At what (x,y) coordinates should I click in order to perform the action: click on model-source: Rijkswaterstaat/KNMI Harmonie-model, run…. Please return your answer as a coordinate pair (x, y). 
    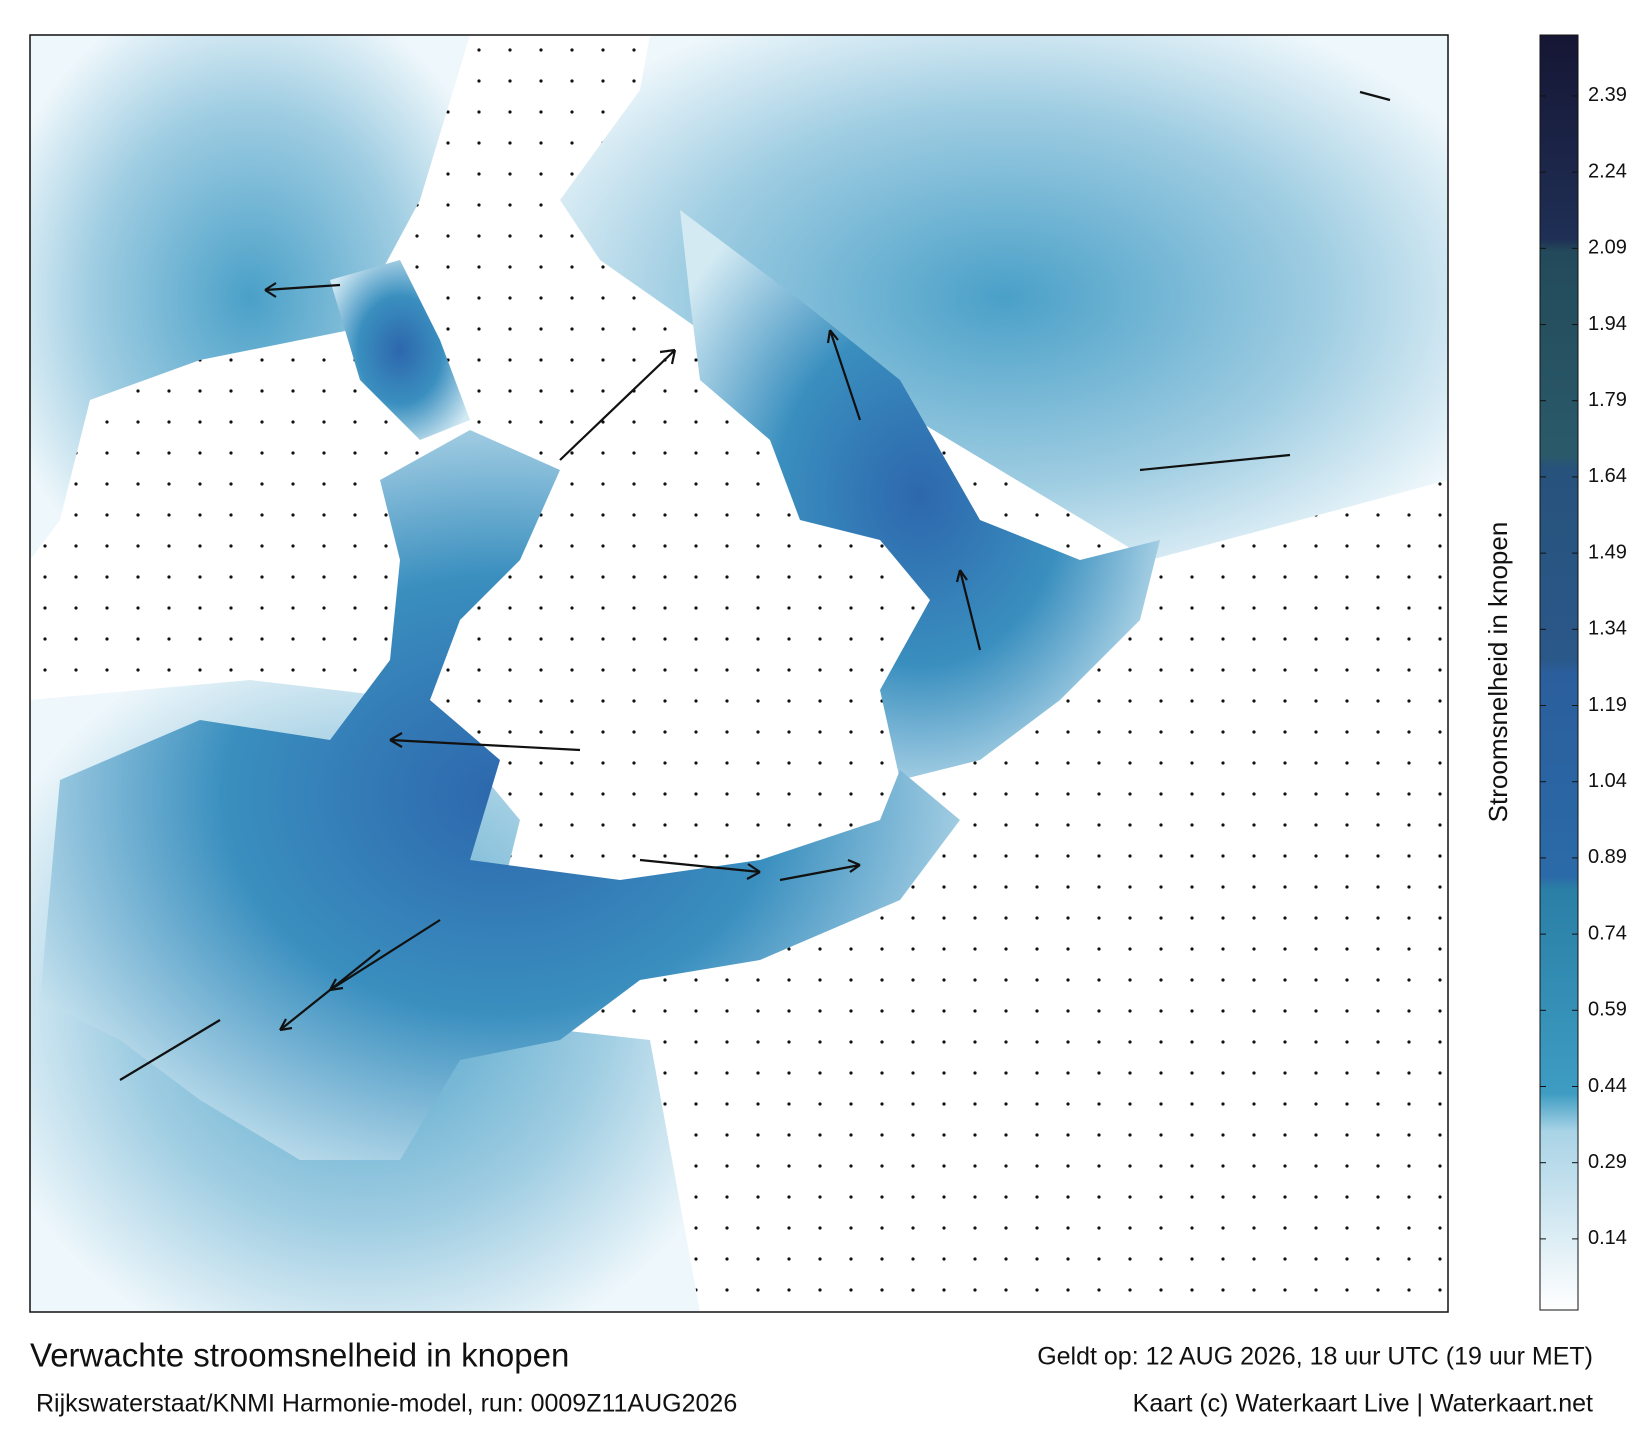
    Looking at the image, I should click on (386, 1404).